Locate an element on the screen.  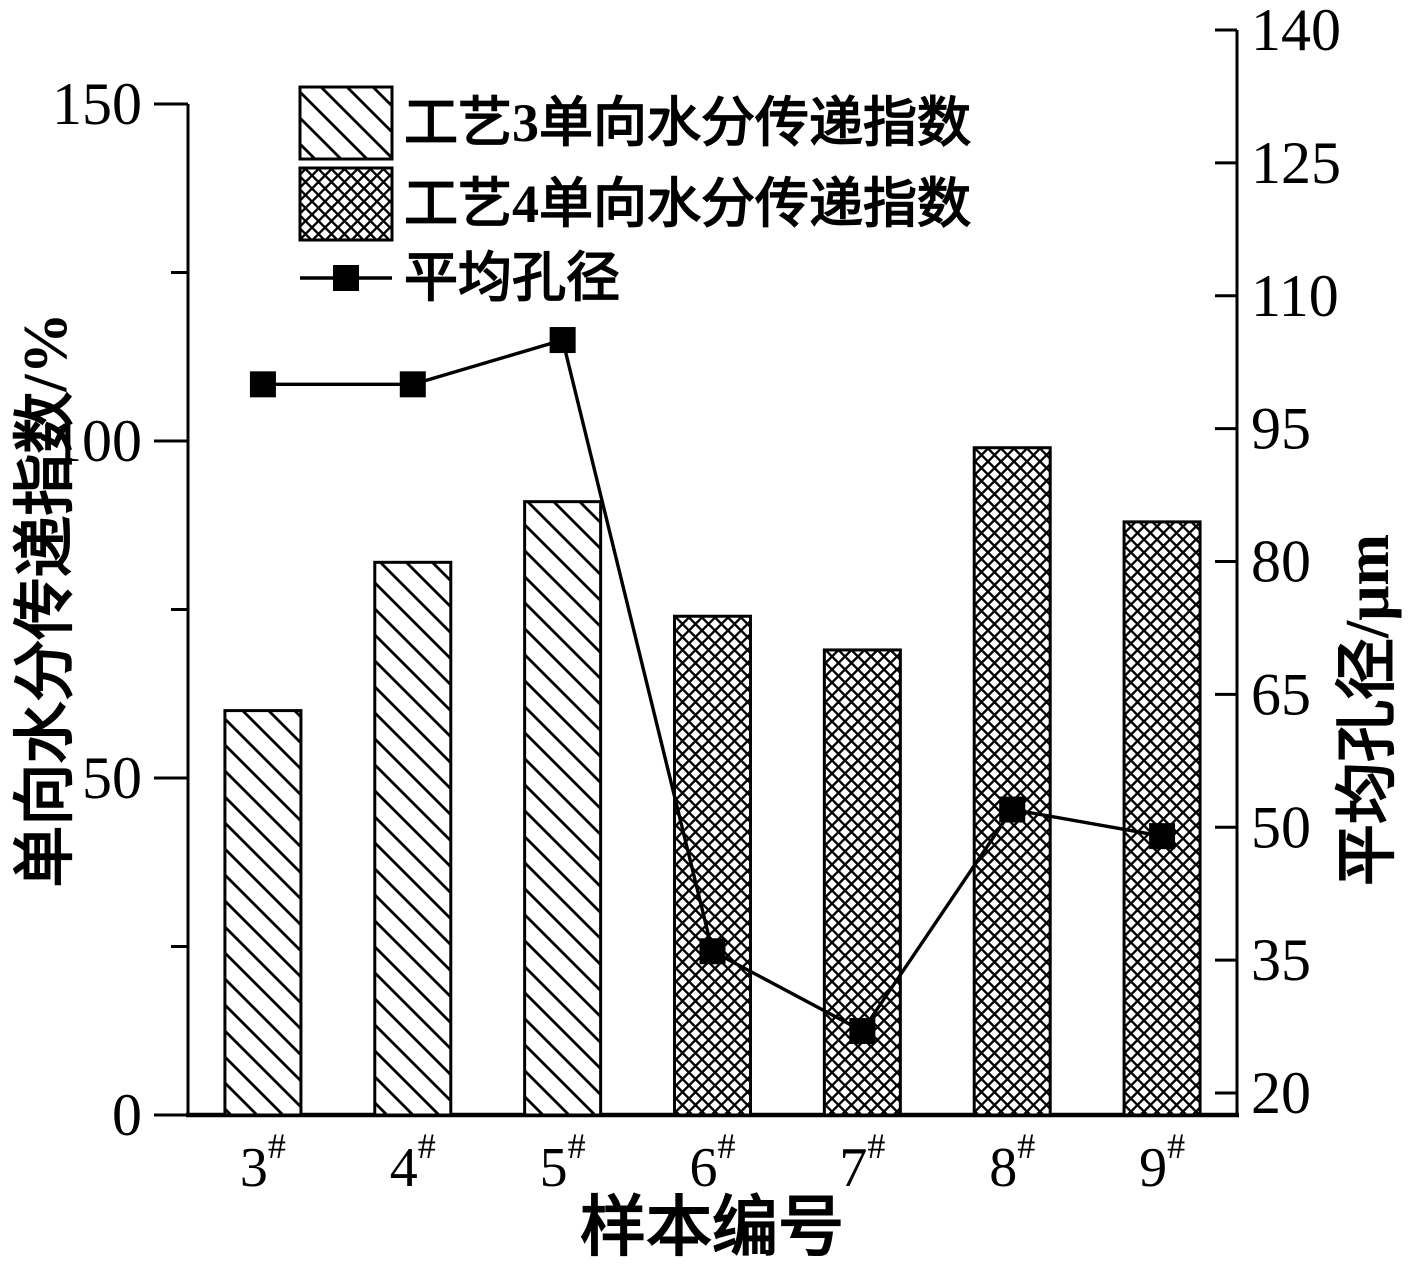
left-axis-tick-label: 50 is located at coordinates (112, 778).